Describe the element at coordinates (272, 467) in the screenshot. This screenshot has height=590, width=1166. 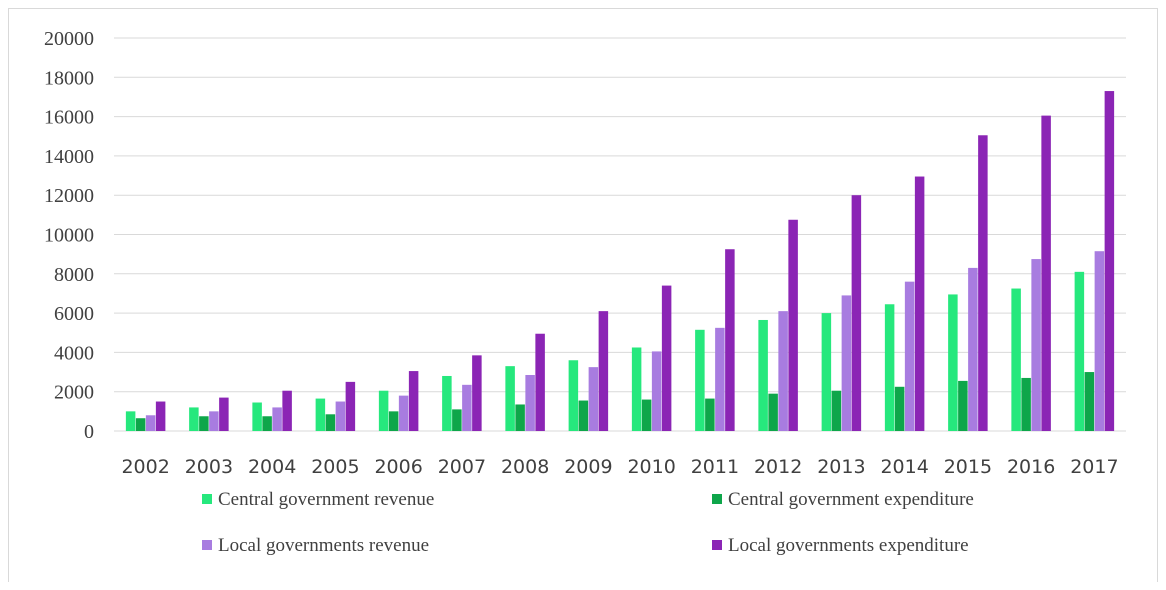
I see `x-tick-label: 2004` at that location.